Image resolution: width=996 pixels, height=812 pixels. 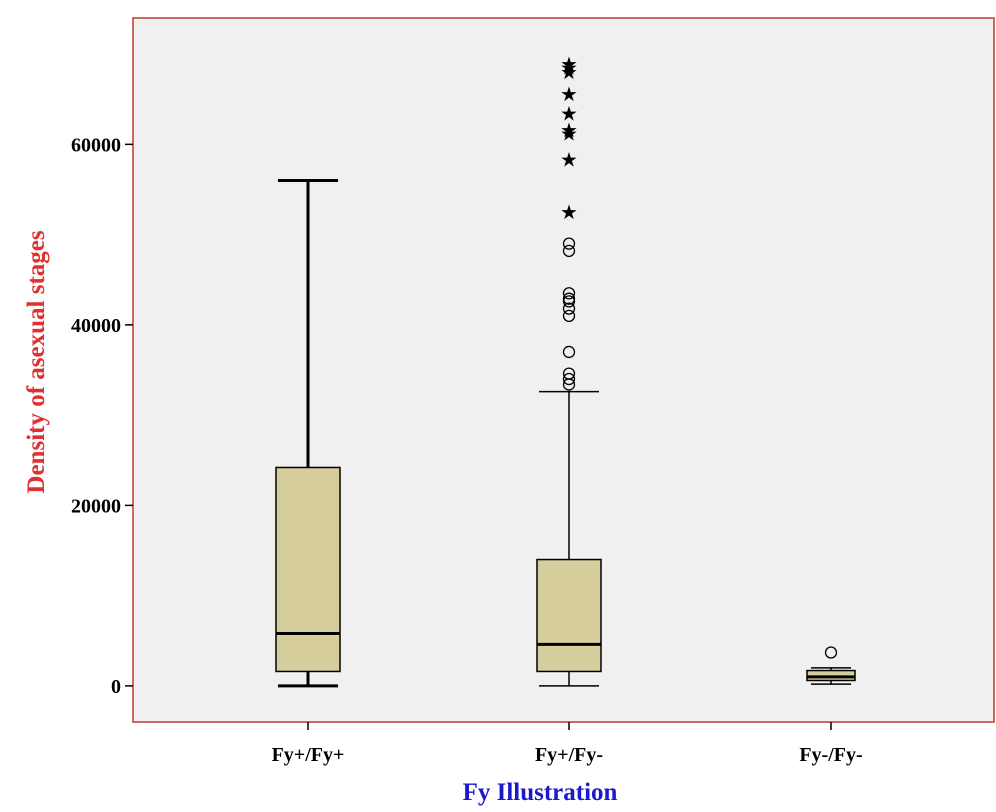 I want to click on y-tick-label: 20000, so click(x=96, y=506).